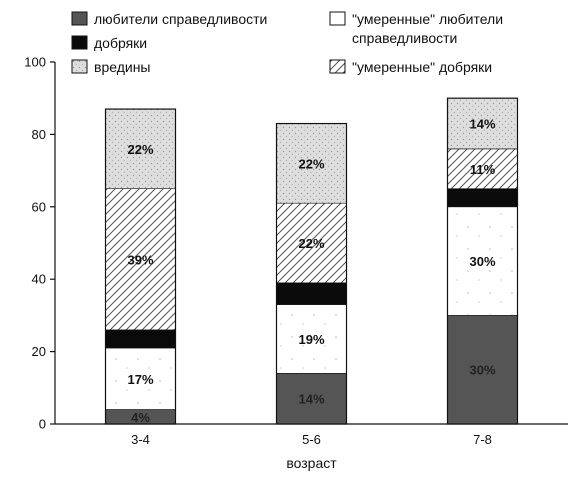 The width and height of the screenshot is (580, 483). Describe the element at coordinates (140, 417) in the screenshot. I see `bar-value-label: 4%` at that location.